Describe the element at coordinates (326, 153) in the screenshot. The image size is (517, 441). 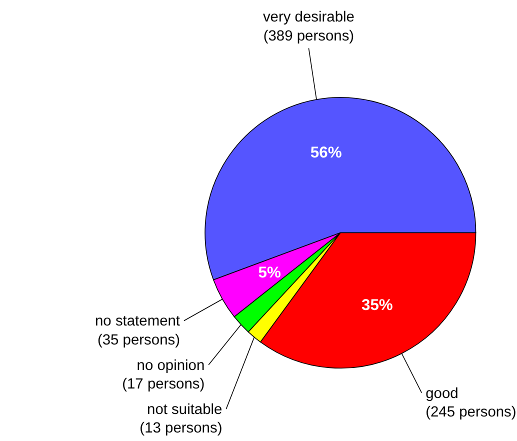
I see `text: 56%` at that location.